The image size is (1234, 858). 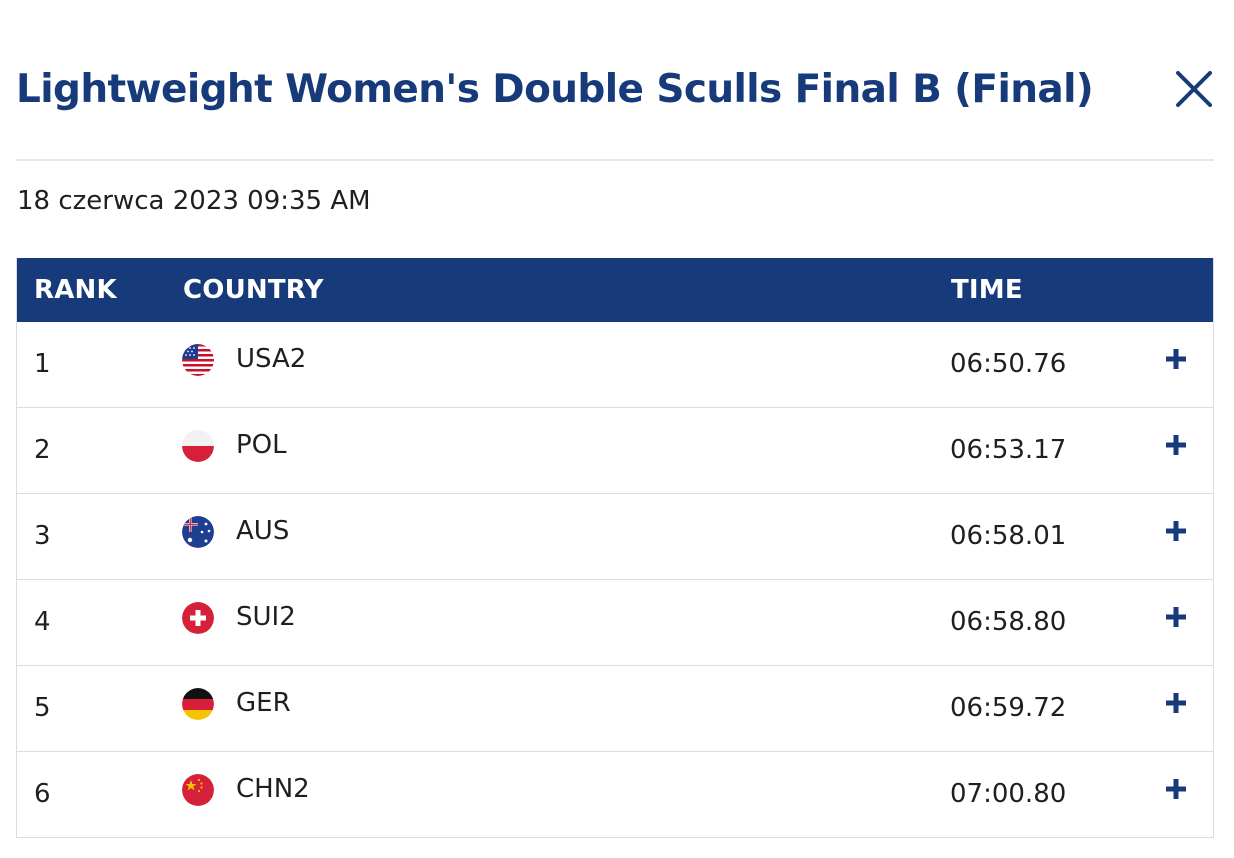 I want to click on rank-cell: 6, so click(x=42, y=794).